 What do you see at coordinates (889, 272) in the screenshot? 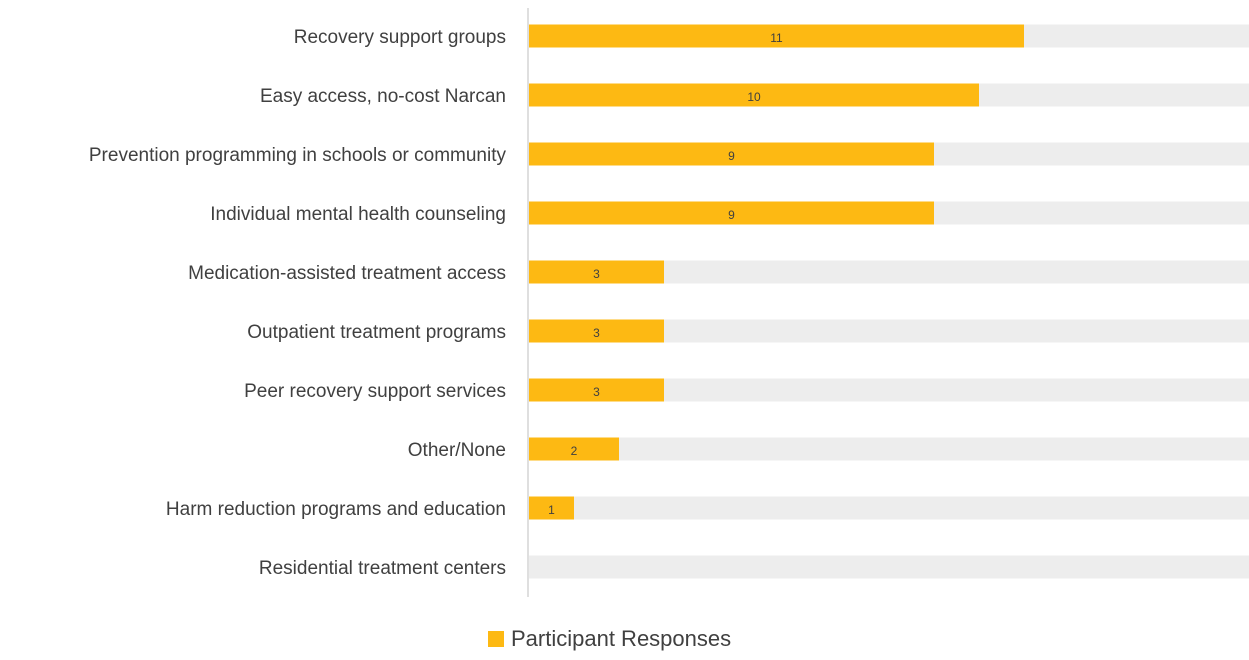
I see `bar-track-medication-assisted-treatment-access` at bounding box center [889, 272].